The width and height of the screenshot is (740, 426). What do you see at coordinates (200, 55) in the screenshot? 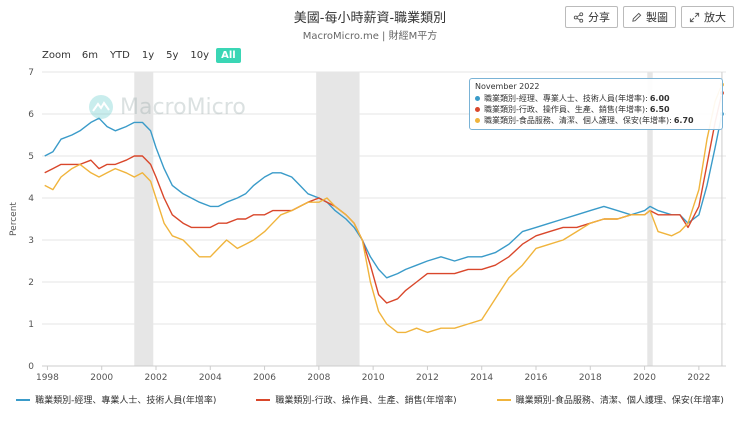
I see `zoom-10y-button: 10y` at bounding box center [200, 55].